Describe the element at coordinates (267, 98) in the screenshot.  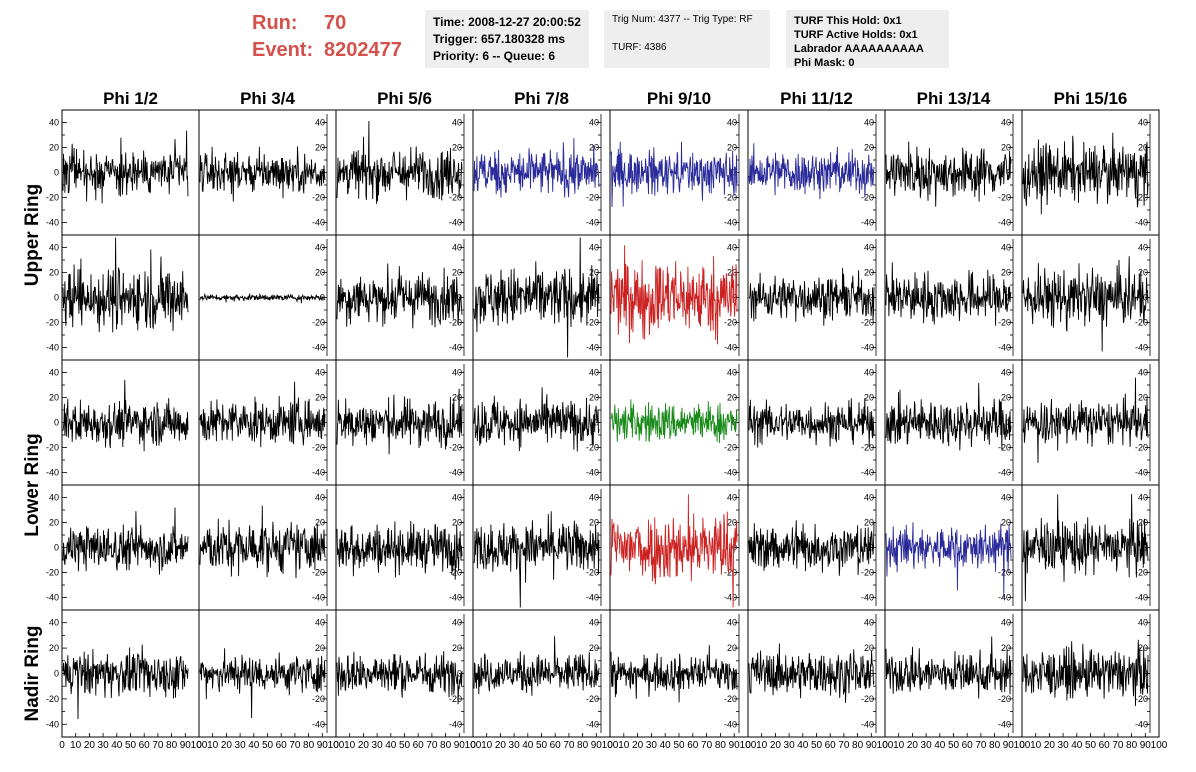
I see `phi-column-title: Phi 3/4` at that location.